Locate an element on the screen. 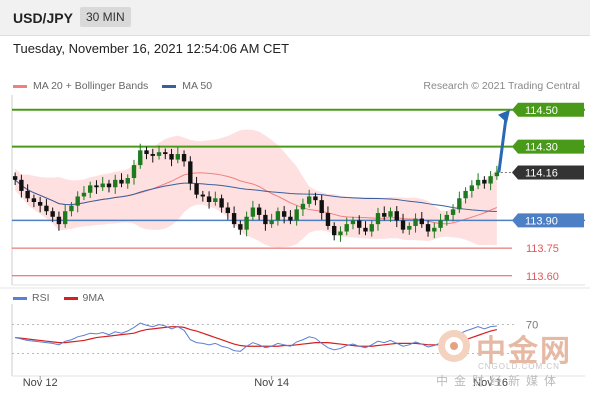  ma9-swatch is located at coordinates (70, 298).